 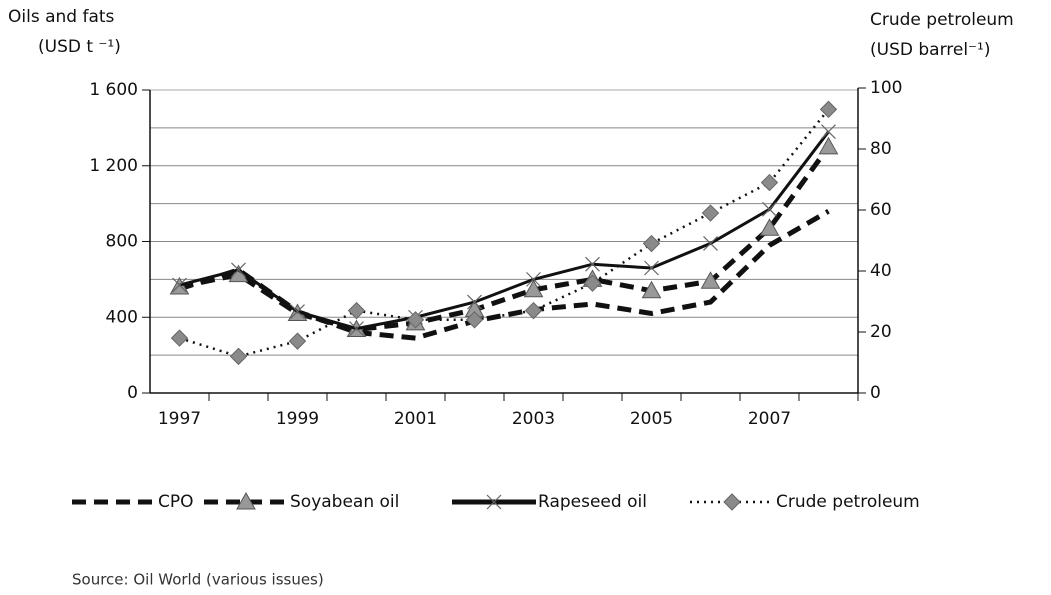 I want to click on y-tick-label: 0, so click(x=132, y=393).